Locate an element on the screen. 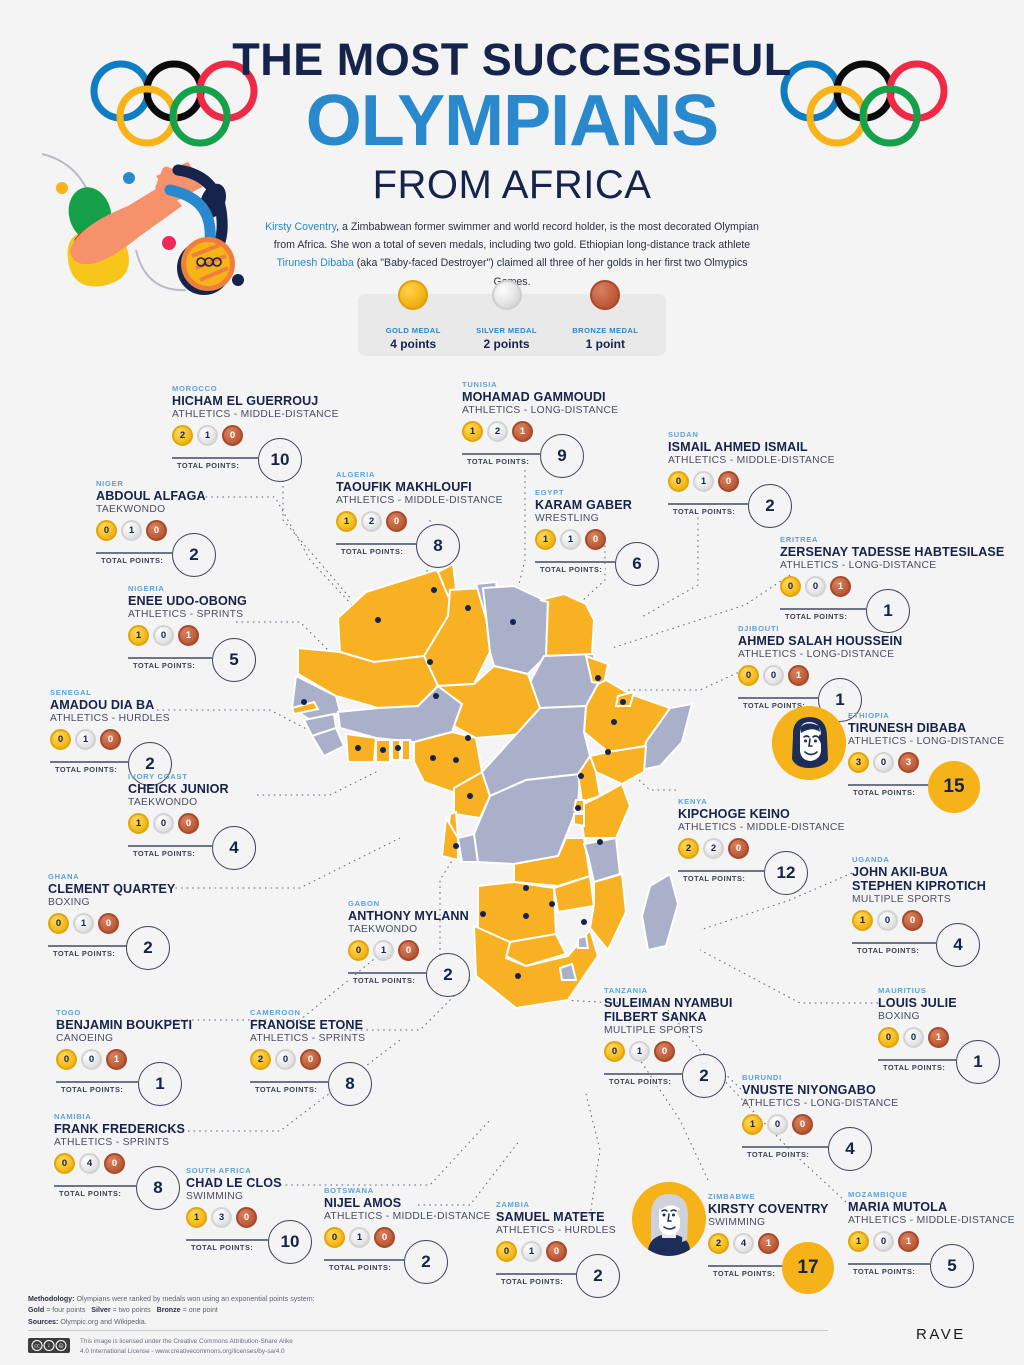 The image size is (1024, 1365). card-total-row: TOTAL POINTS: 5 is located at coordinates (936, 1266).